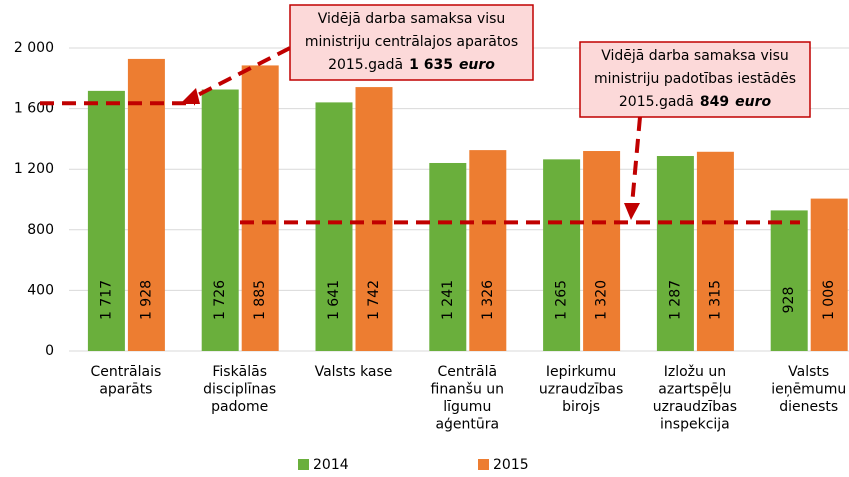 This screenshot has height=477, width=849. I want to click on x-tick-label: Fiskālās, so click(239, 372).